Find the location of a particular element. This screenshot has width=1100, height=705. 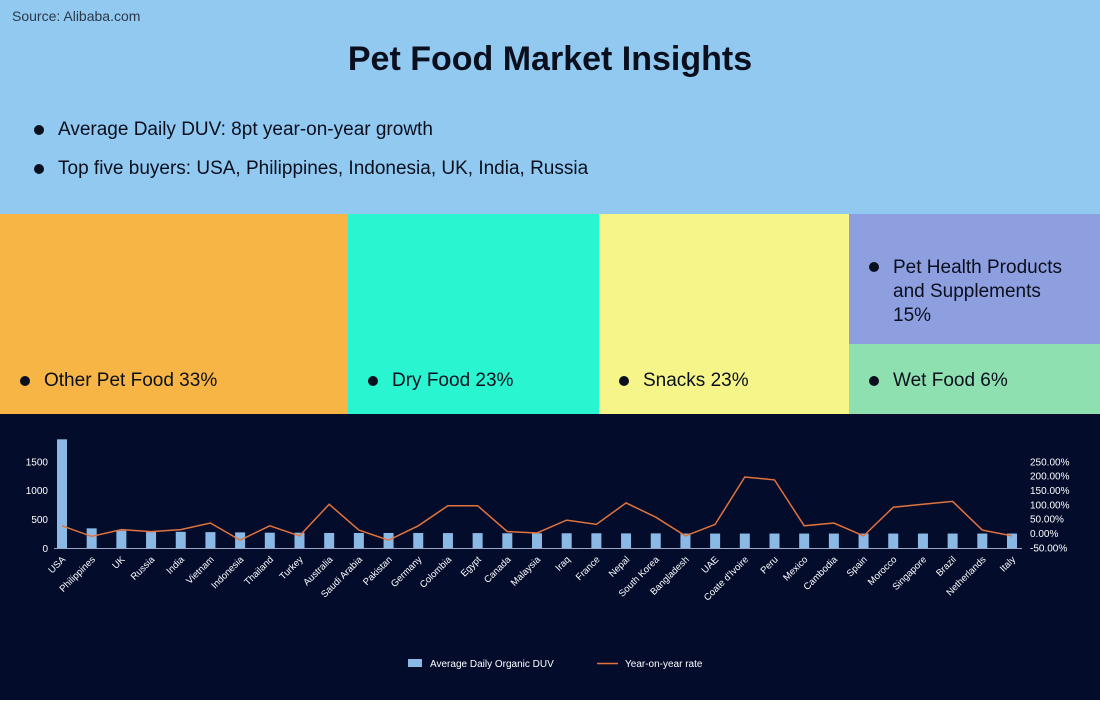

x-tick-label: Italy is located at coordinates (1008, 564).